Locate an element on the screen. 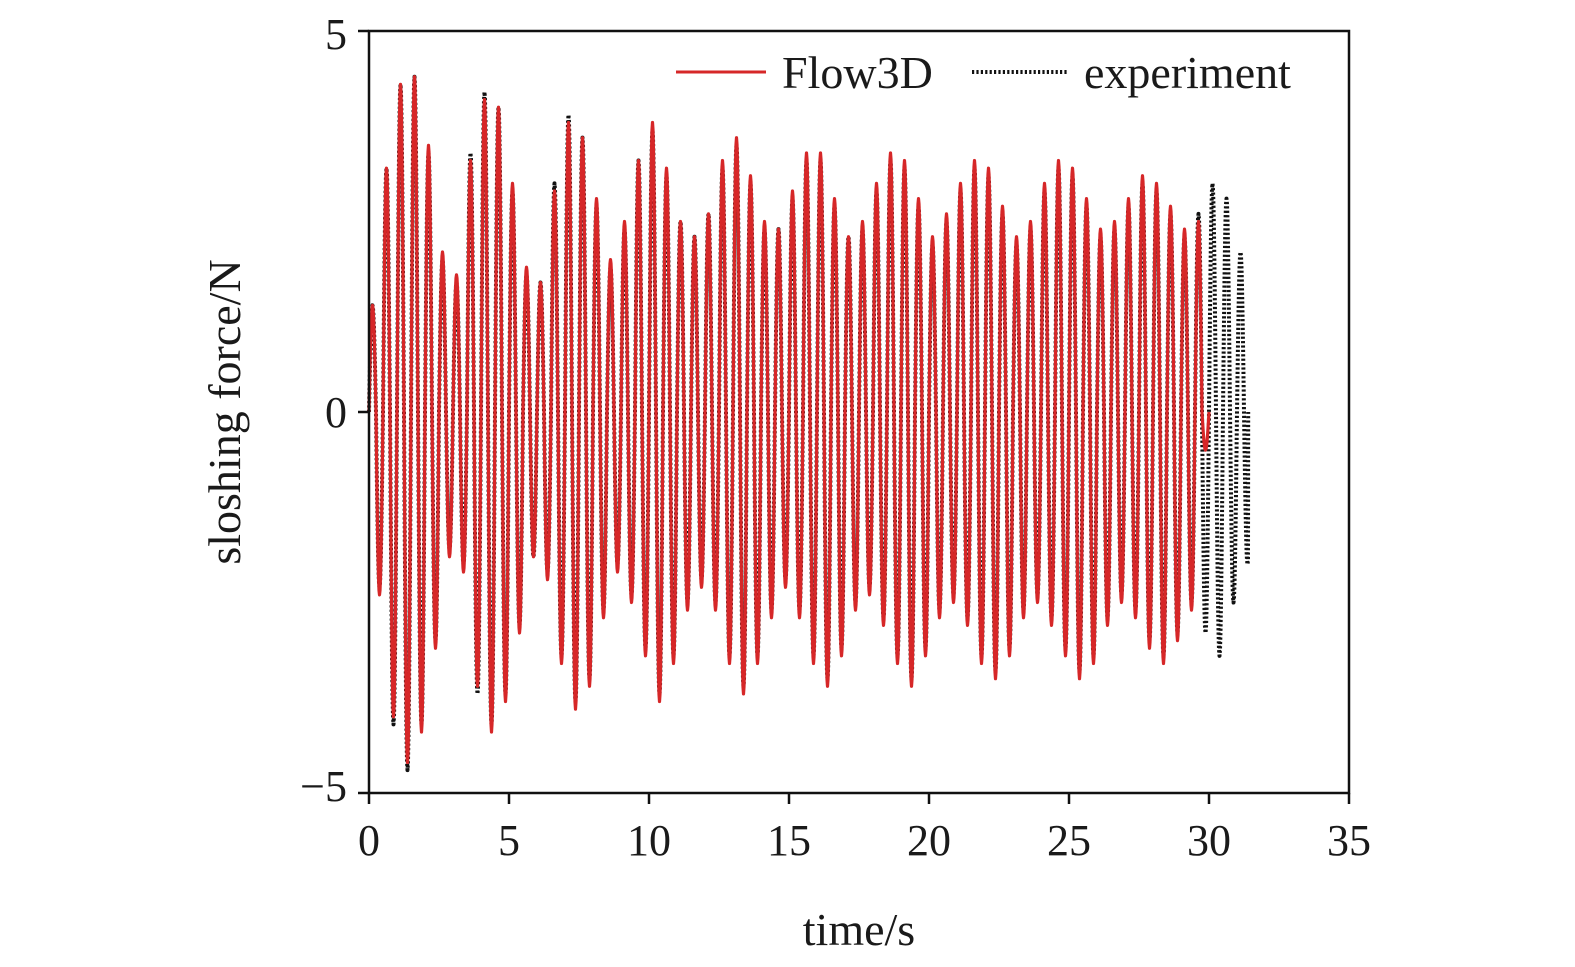 The image size is (1575, 967). y-axis-title: sloshing force/N is located at coordinates (224, 411).